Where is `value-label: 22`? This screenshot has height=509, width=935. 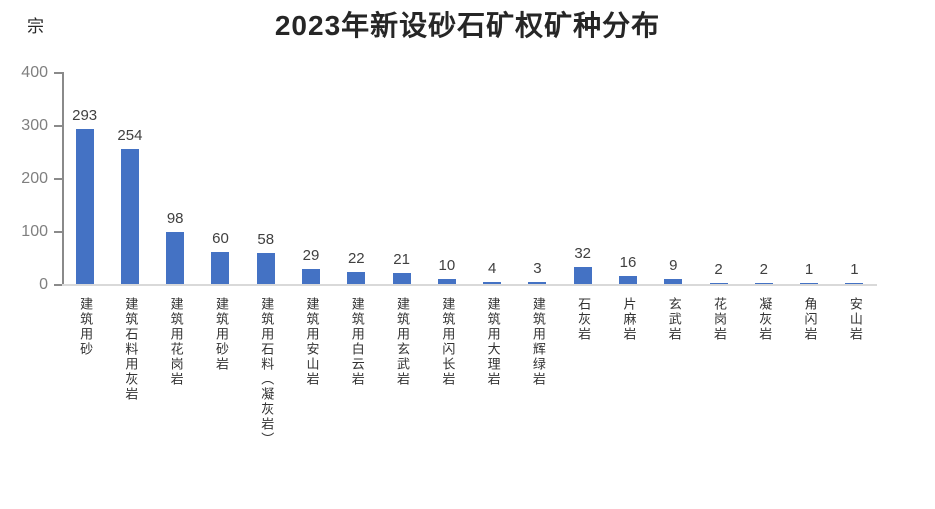
value-label: 22 is located at coordinates (356, 258).